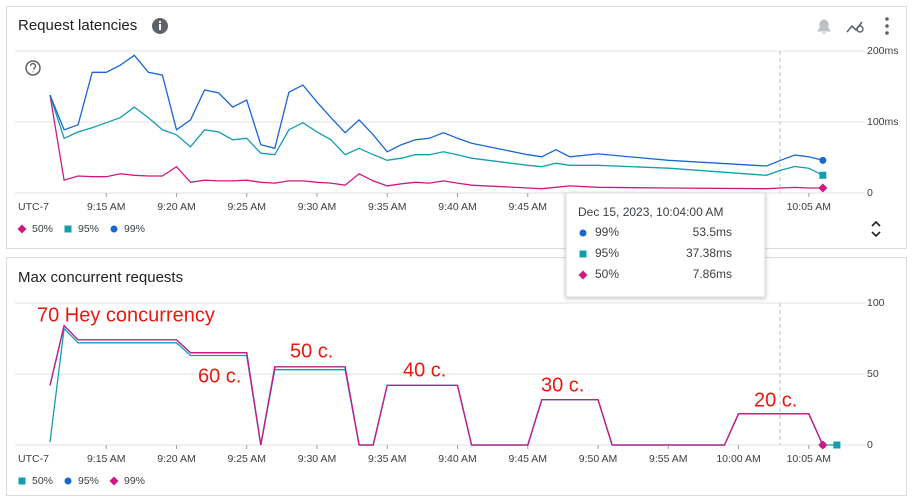 The width and height of the screenshot is (914, 504). What do you see at coordinates (100, 277) in the screenshot?
I see `chart-title: Max concurrent requests` at bounding box center [100, 277].